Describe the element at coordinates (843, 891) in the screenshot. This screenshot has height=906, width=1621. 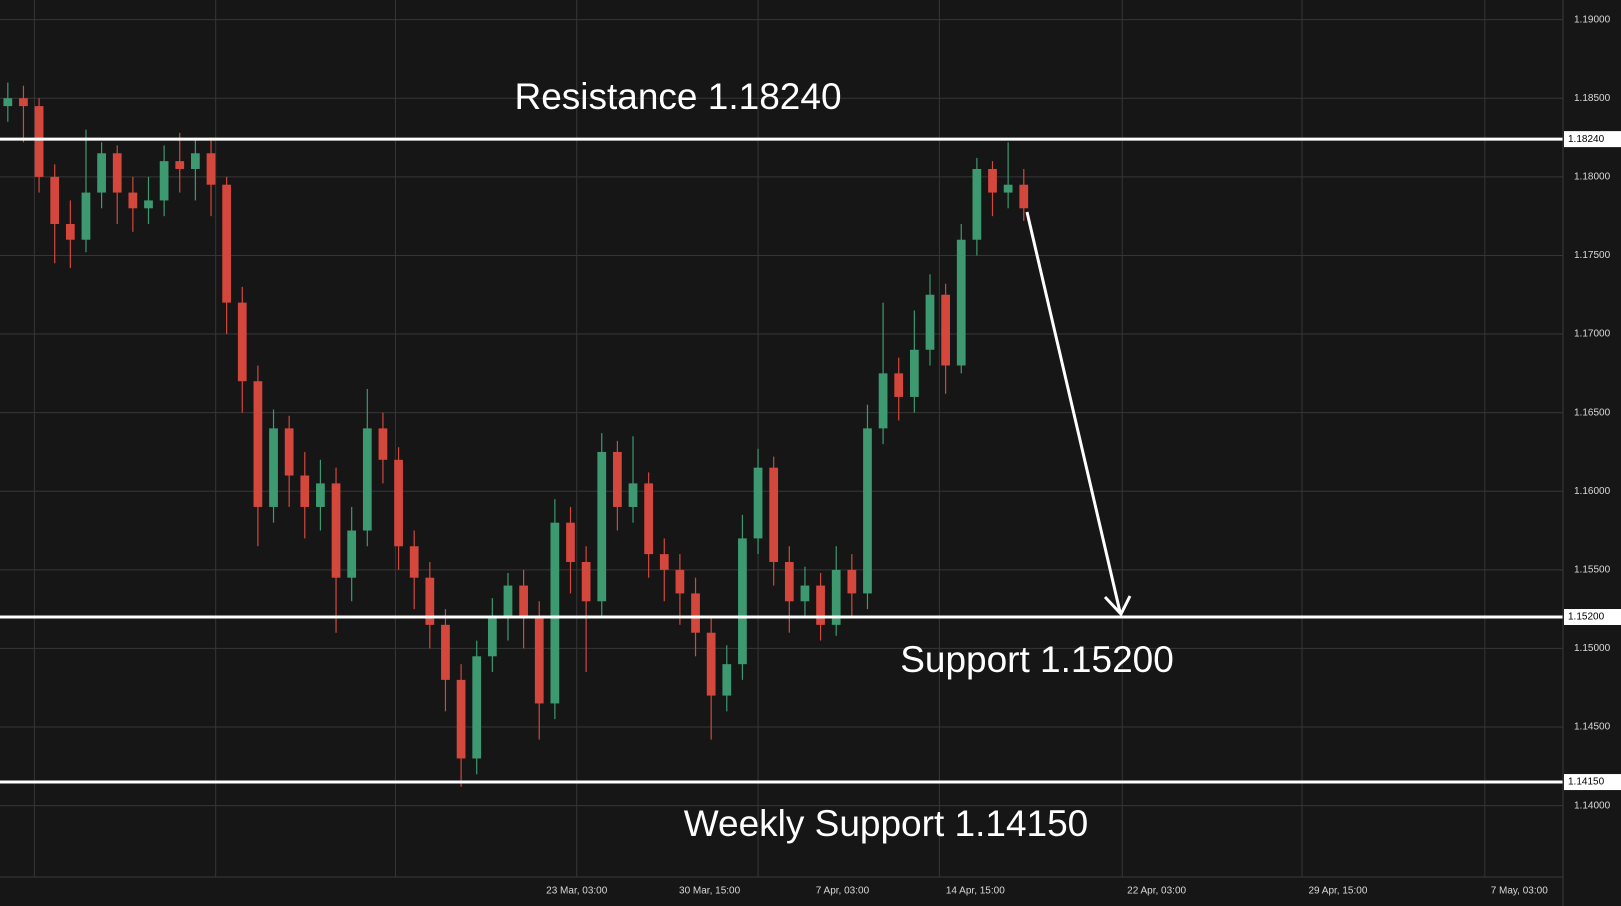
I see `x-tick-label: 7 Apr, 03:00` at that location.